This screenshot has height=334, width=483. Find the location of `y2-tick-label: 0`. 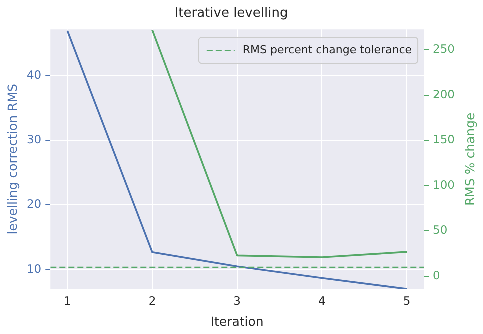

y2-tick-label: 0 is located at coordinates (436, 275).